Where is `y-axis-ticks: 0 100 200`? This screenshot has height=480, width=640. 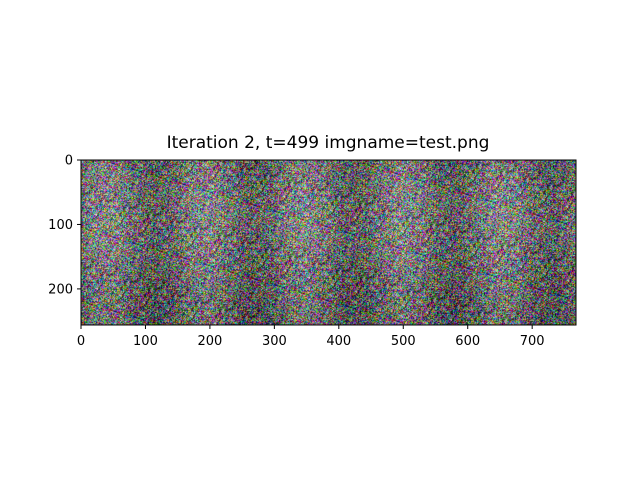 y-axis-ticks: 0 100 200 is located at coordinates (64, 225).